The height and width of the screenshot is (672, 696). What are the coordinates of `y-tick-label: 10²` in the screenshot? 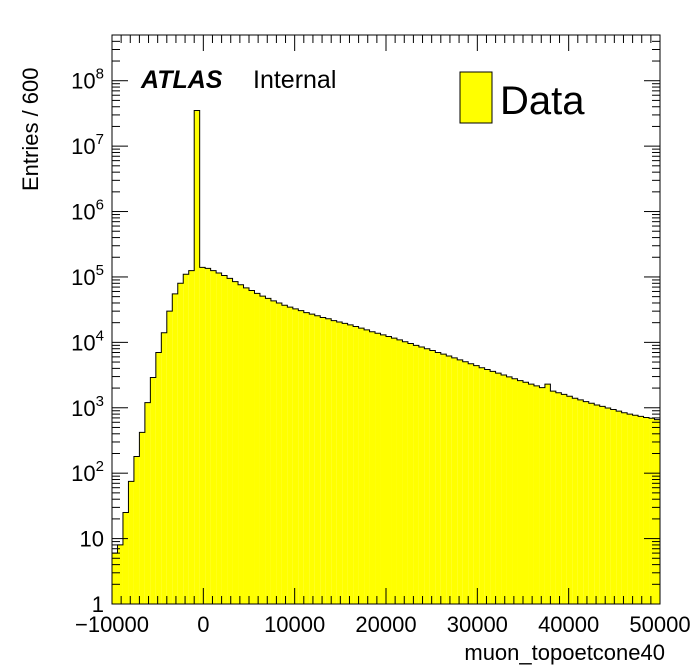 It's located at (87, 472).